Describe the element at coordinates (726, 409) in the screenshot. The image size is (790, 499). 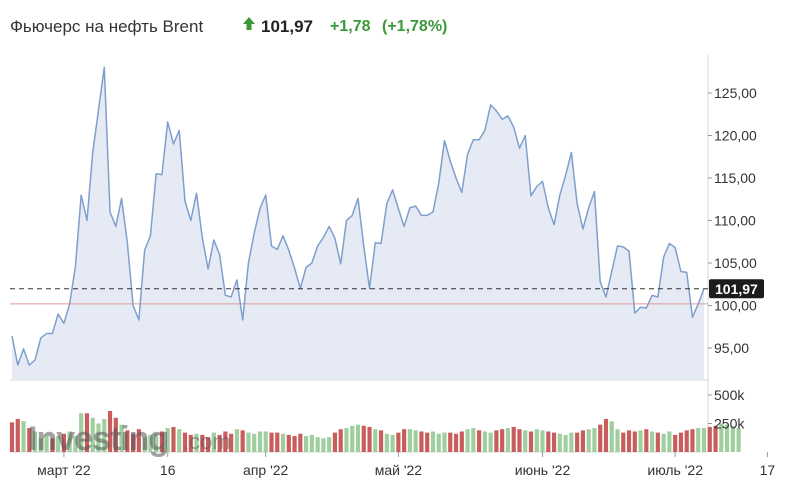
I see `volume-axis: 500k 250k` at that location.